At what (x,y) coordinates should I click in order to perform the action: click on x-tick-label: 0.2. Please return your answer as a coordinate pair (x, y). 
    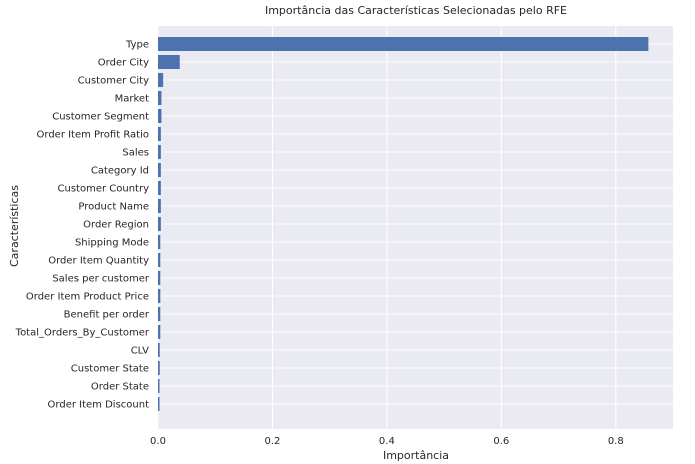
    Looking at the image, I should click on (272, 441).